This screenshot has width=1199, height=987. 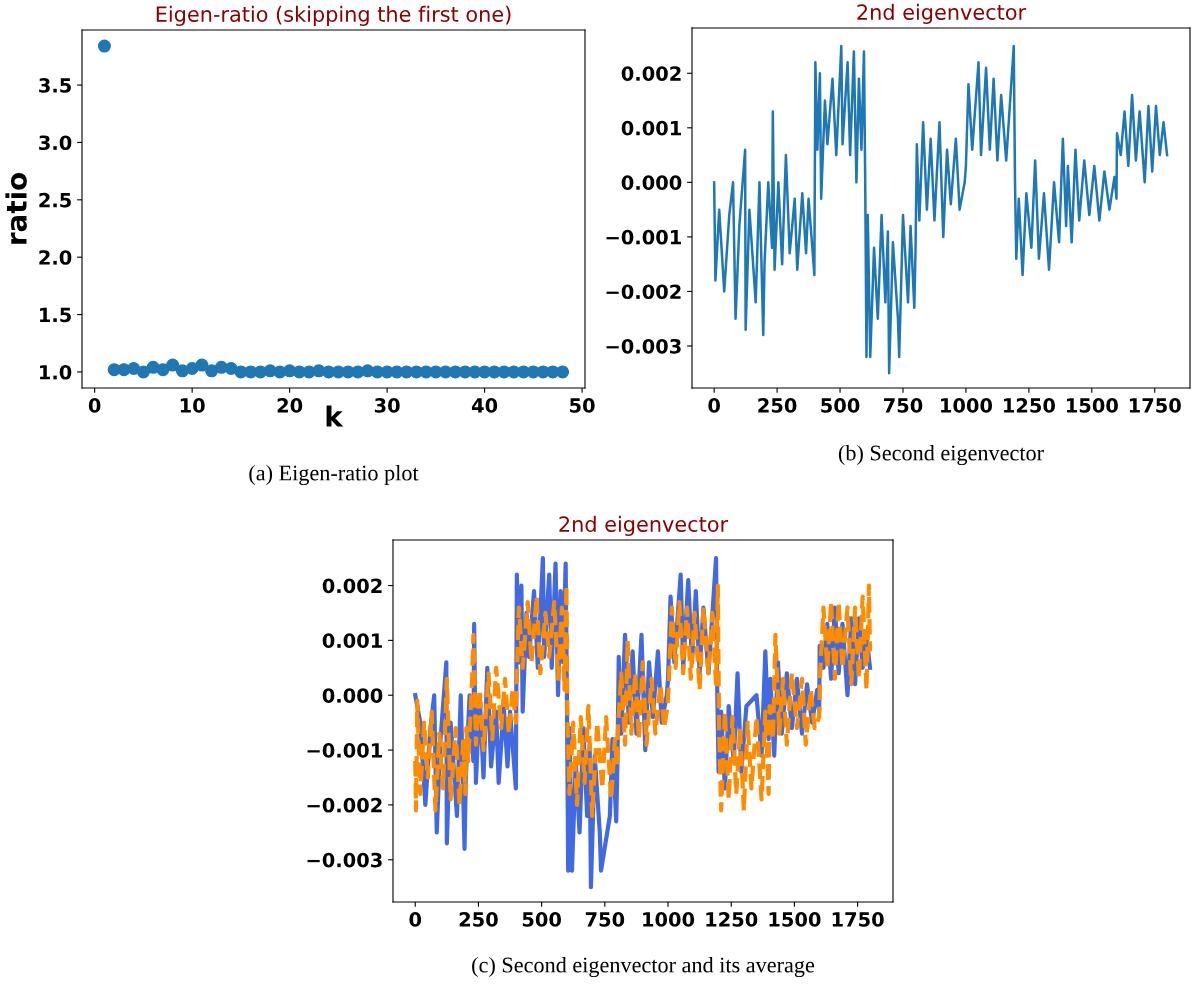 What do you see at coordinates (55, 143) in the screenshot?
I see `y-tick-label: 3.0` at bounding box center [55, 143].